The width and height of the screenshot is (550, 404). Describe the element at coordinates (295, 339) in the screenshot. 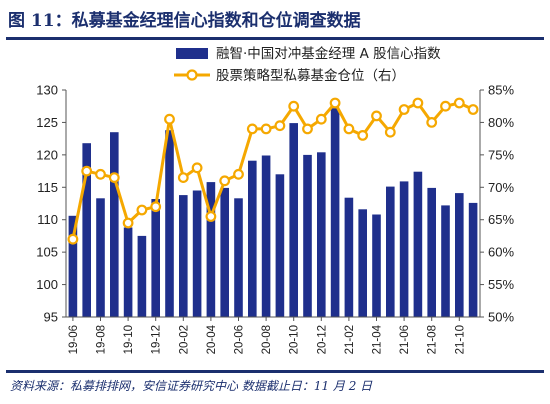

I see `x-tick-label: 20-10` at that location.